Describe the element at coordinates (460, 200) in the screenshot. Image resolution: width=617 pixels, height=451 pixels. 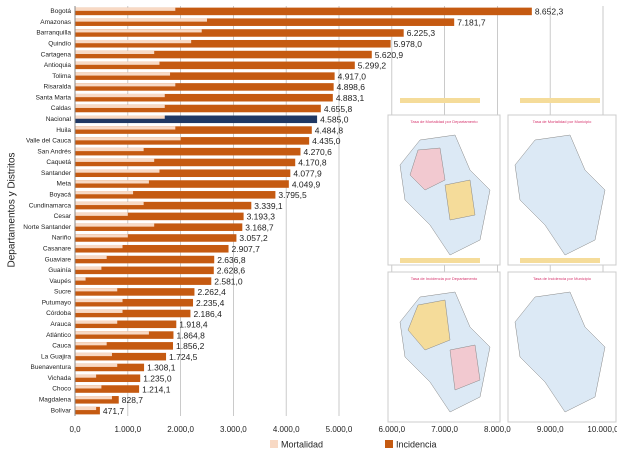
I see `map-region` at that location.